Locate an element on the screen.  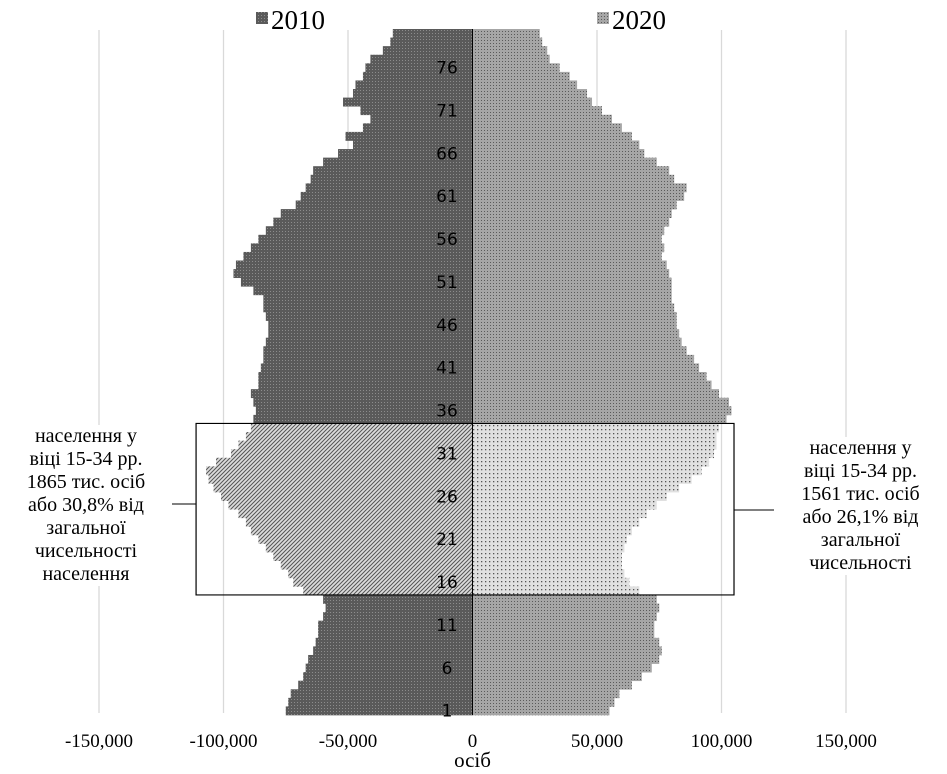
x-tick-label: 50,000 is located at coordinates (597, 741).